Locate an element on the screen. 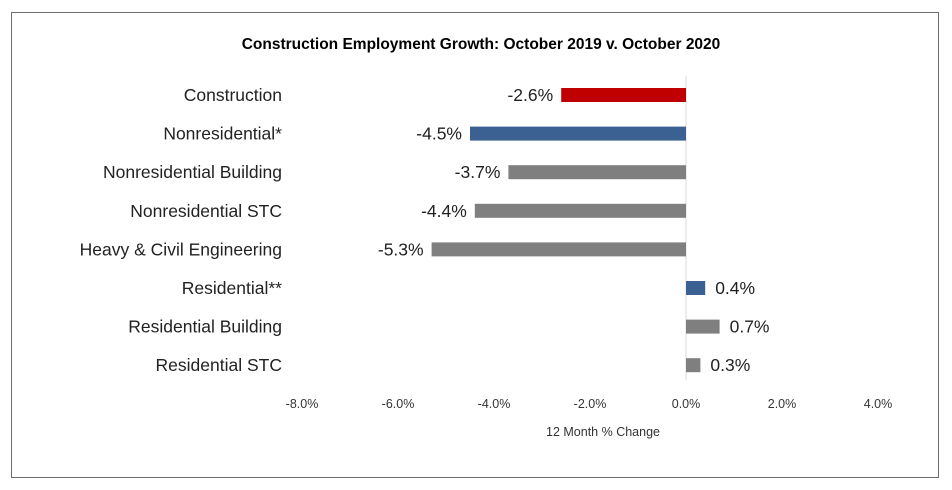 This screenshot has height=490, width=952. data-label: 0.7% is located at coordinates (750, 327).